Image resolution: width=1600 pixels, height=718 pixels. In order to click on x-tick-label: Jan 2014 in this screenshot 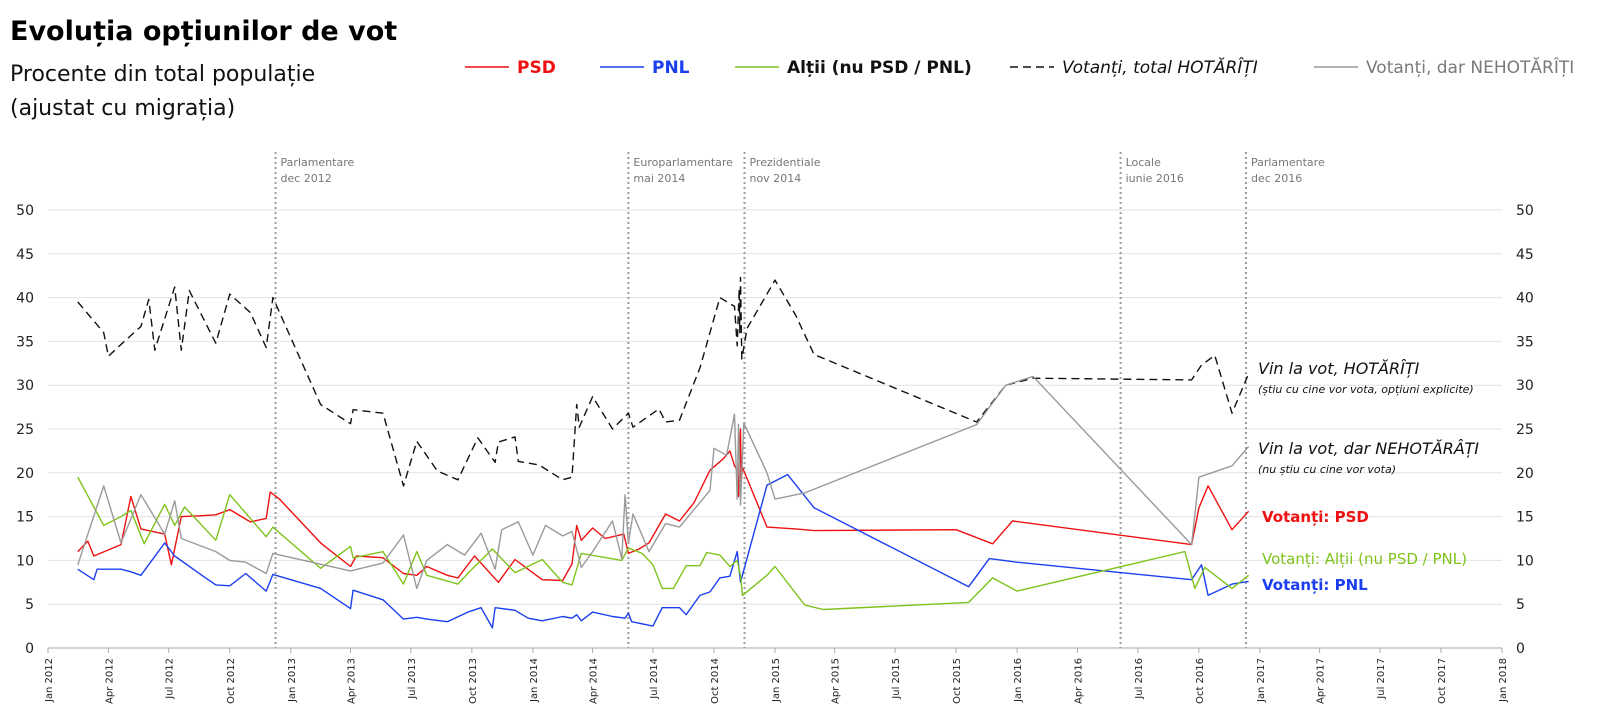, I will do `click(534, 680)`.